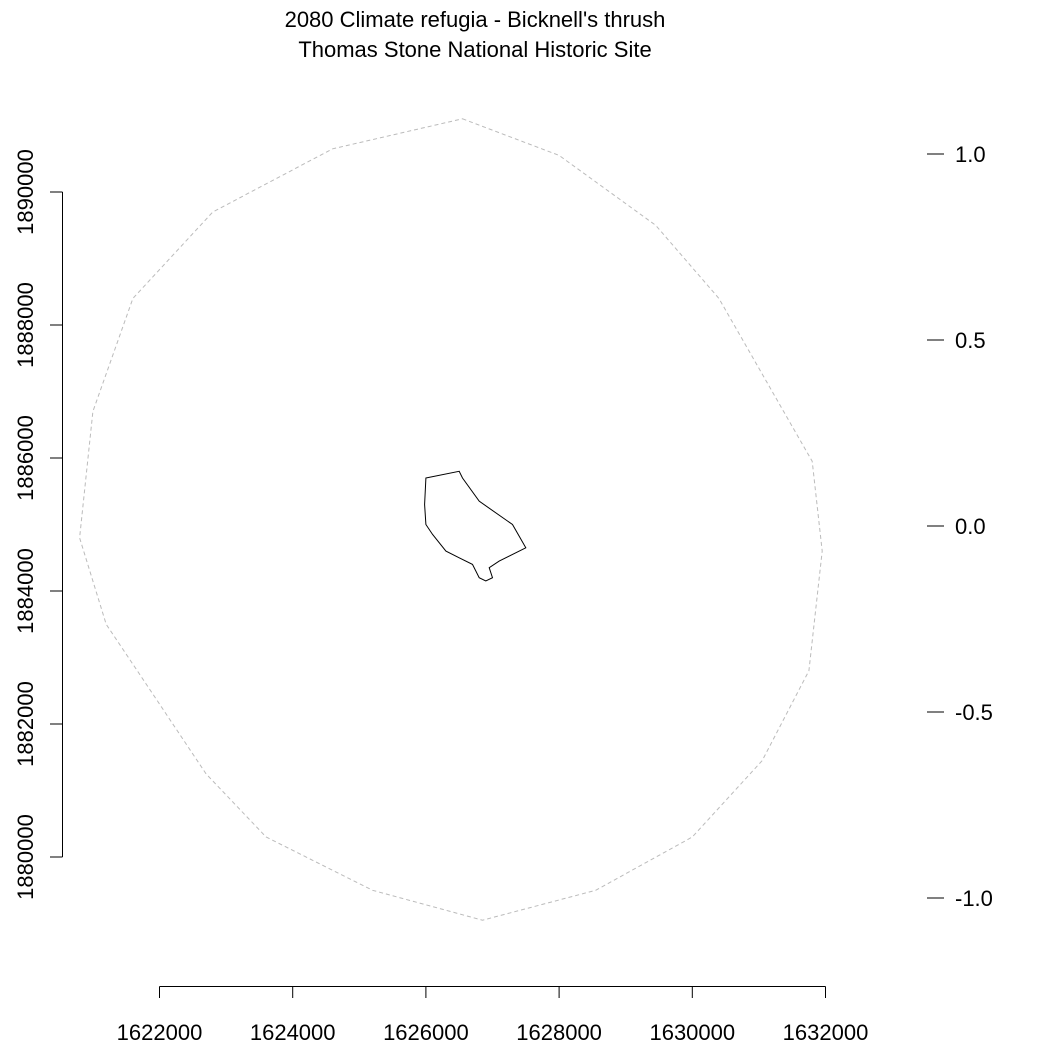  I want to click on legend-tick-label: 0.5, so click(970, 340).